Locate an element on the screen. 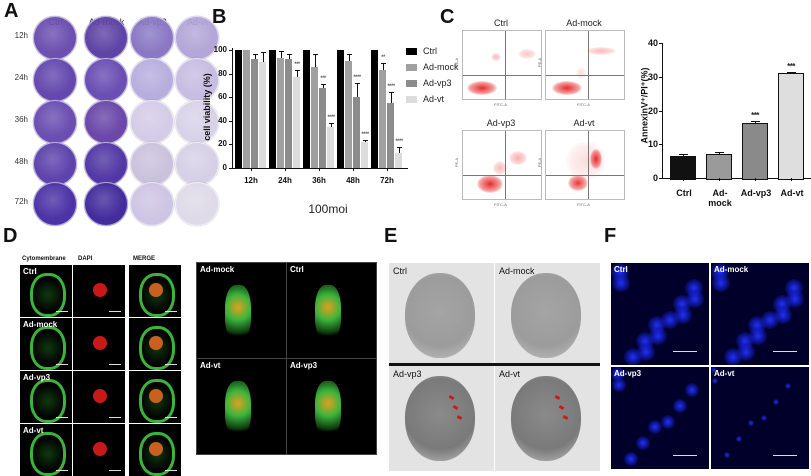 The width and height of the screenshot is (811, 476). legend-item: Ad-vp3 is located at coordinates (429, 83).